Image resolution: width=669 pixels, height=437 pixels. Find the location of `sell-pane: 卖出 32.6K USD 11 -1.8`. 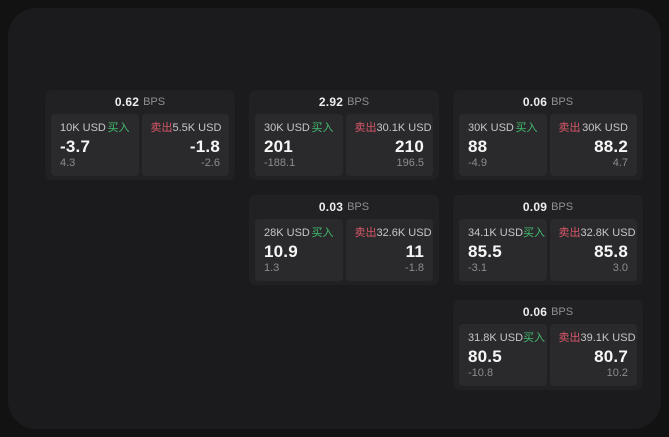

sell-pane: 卖出 32.6K USD 11 -1.8 is located at coordinates (389, 250).